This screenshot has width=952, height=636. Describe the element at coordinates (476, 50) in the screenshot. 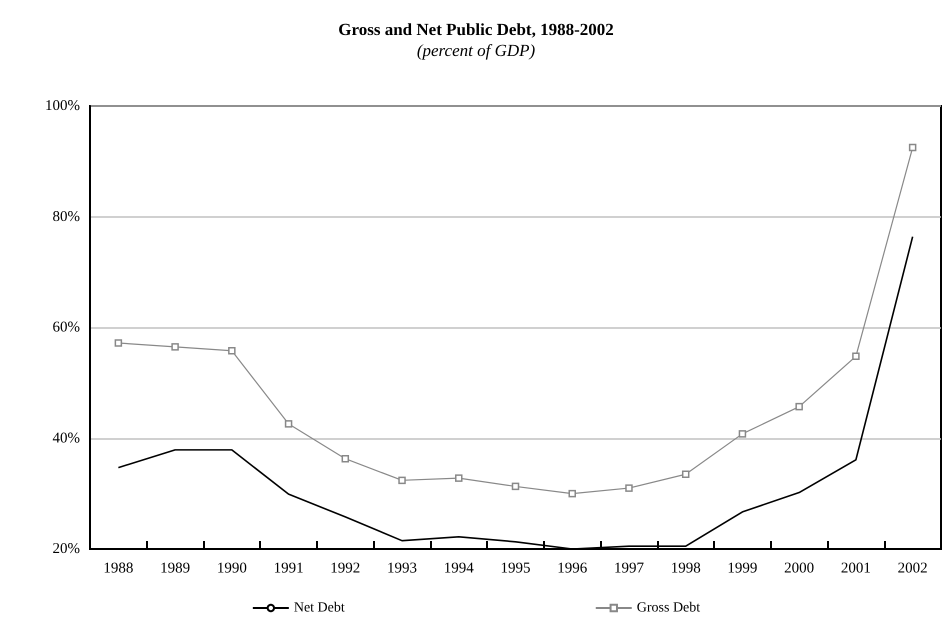

I see `chart-subtitle: (percent of GDP)` at that location.